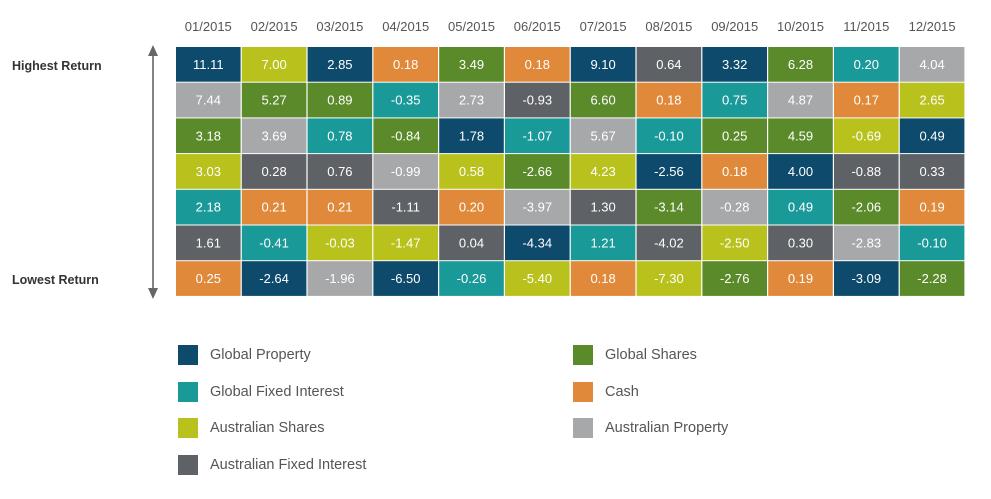  What do you see at coordinates (735, 242) in the screenshot?
I see `cell-value: -2.50` at bounding box center [735, 242].